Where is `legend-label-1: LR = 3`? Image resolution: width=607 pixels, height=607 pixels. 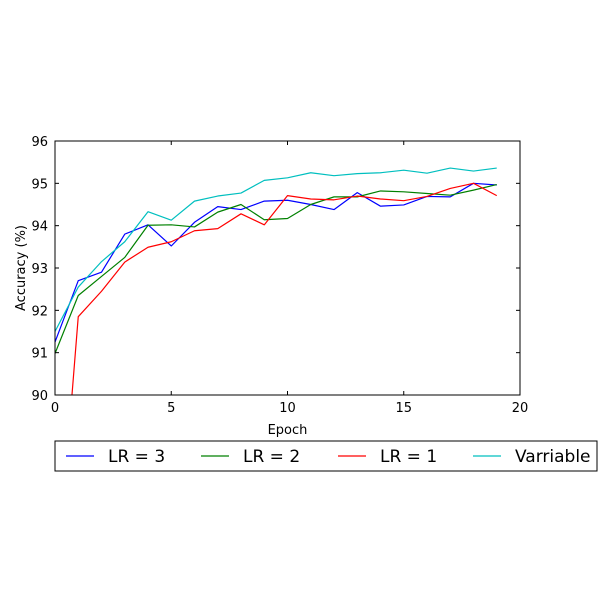
legend-label-1: LR = 3 is located at coordinates (136, 457).